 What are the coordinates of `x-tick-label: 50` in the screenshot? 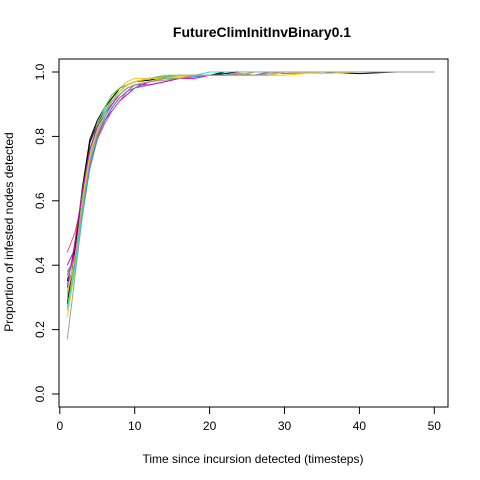 It's located at (435, 426).